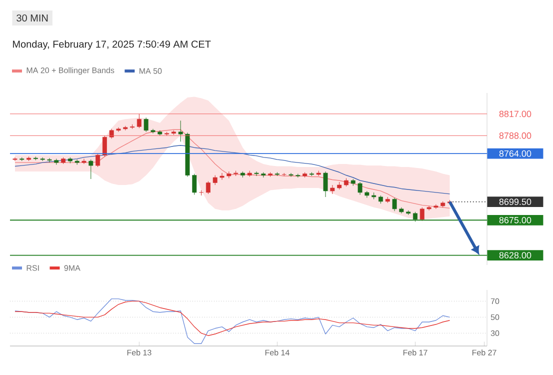 The image size is (553, 375). I want to click on y-tick-label: 70, so click(495, 301).